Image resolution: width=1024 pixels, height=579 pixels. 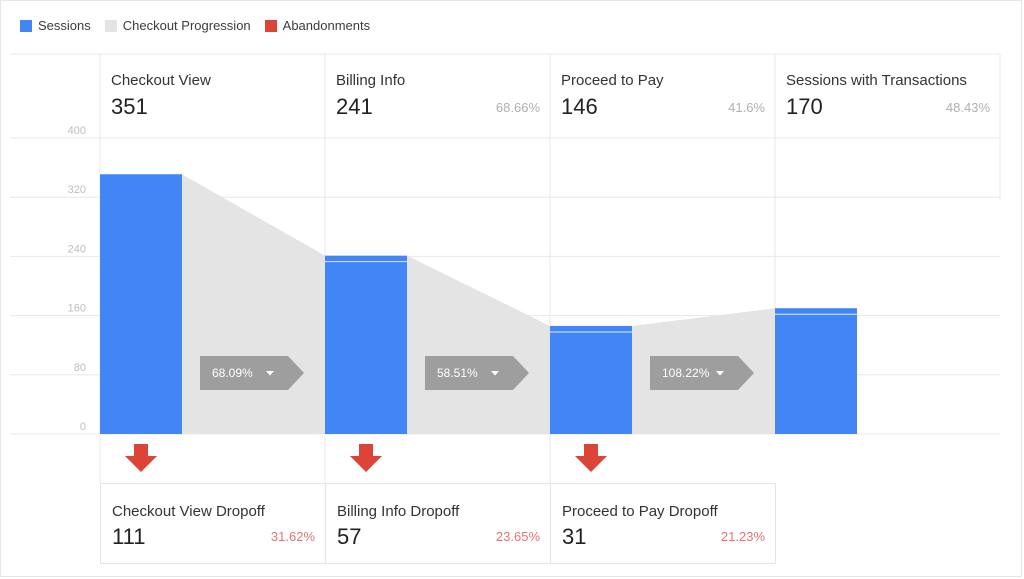 What do you see at coordinates (188, 511) in the screenshot?
I see `dropoff-name: Checkout View Dropoff` at bounding box center [188, 511].